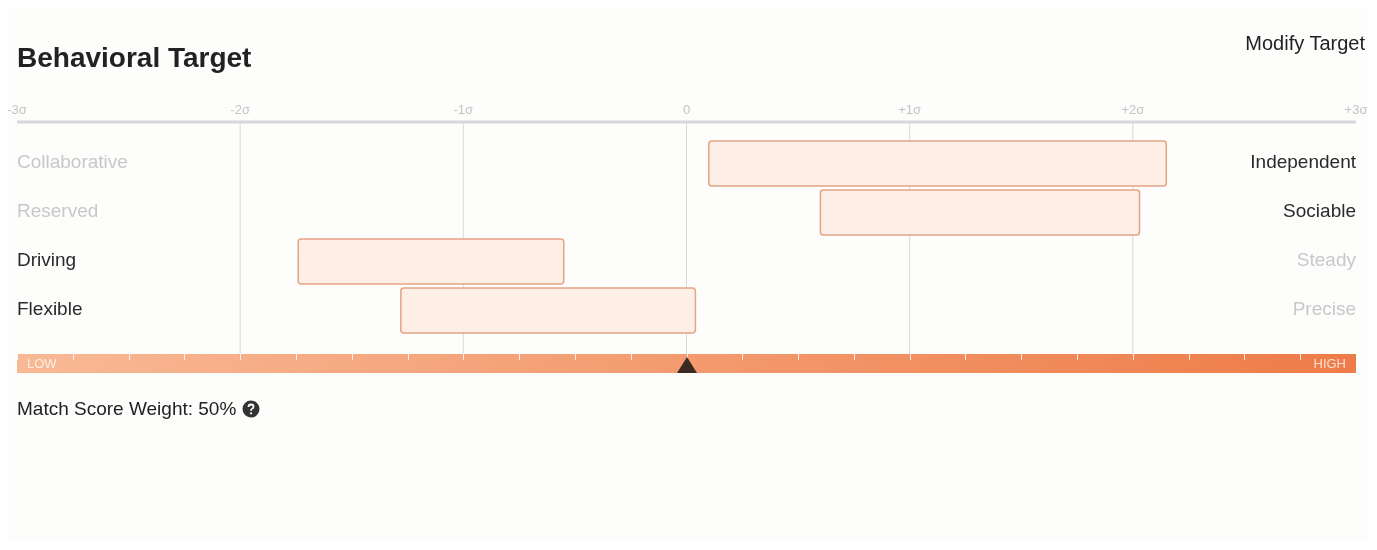  What do you see at coordinates (1319, 211) in the screenshot?
I see `y2-tick-label: Sociable` at bounding box center [1319, 211].